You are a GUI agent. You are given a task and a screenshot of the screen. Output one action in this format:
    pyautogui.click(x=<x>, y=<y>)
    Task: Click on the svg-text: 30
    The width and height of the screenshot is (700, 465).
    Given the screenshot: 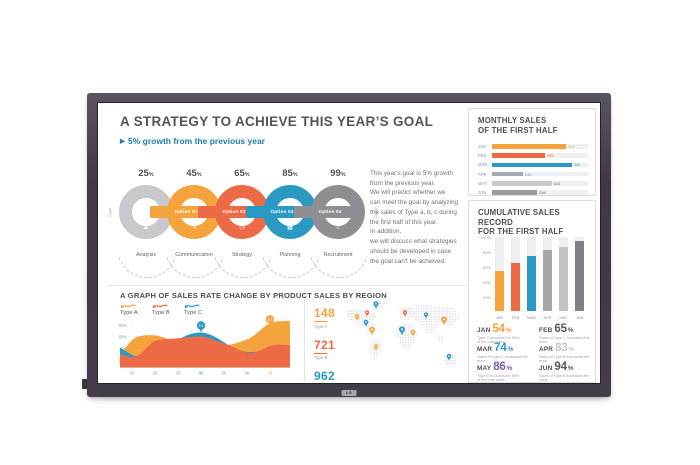 What is the action you would take?
    pyautogui.click(x=178, y=373)
    